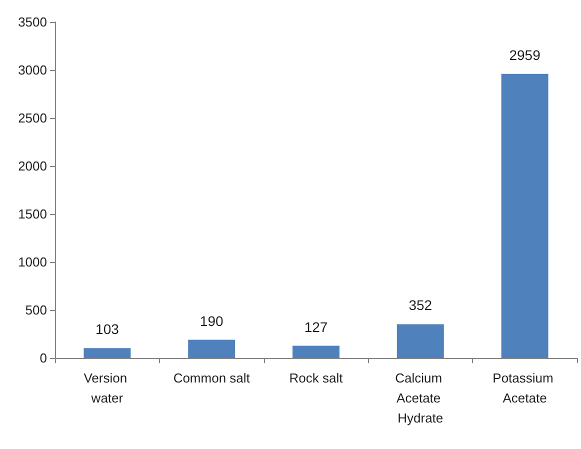  I want to click on y-tick-label: 2500, so click(32, 118).